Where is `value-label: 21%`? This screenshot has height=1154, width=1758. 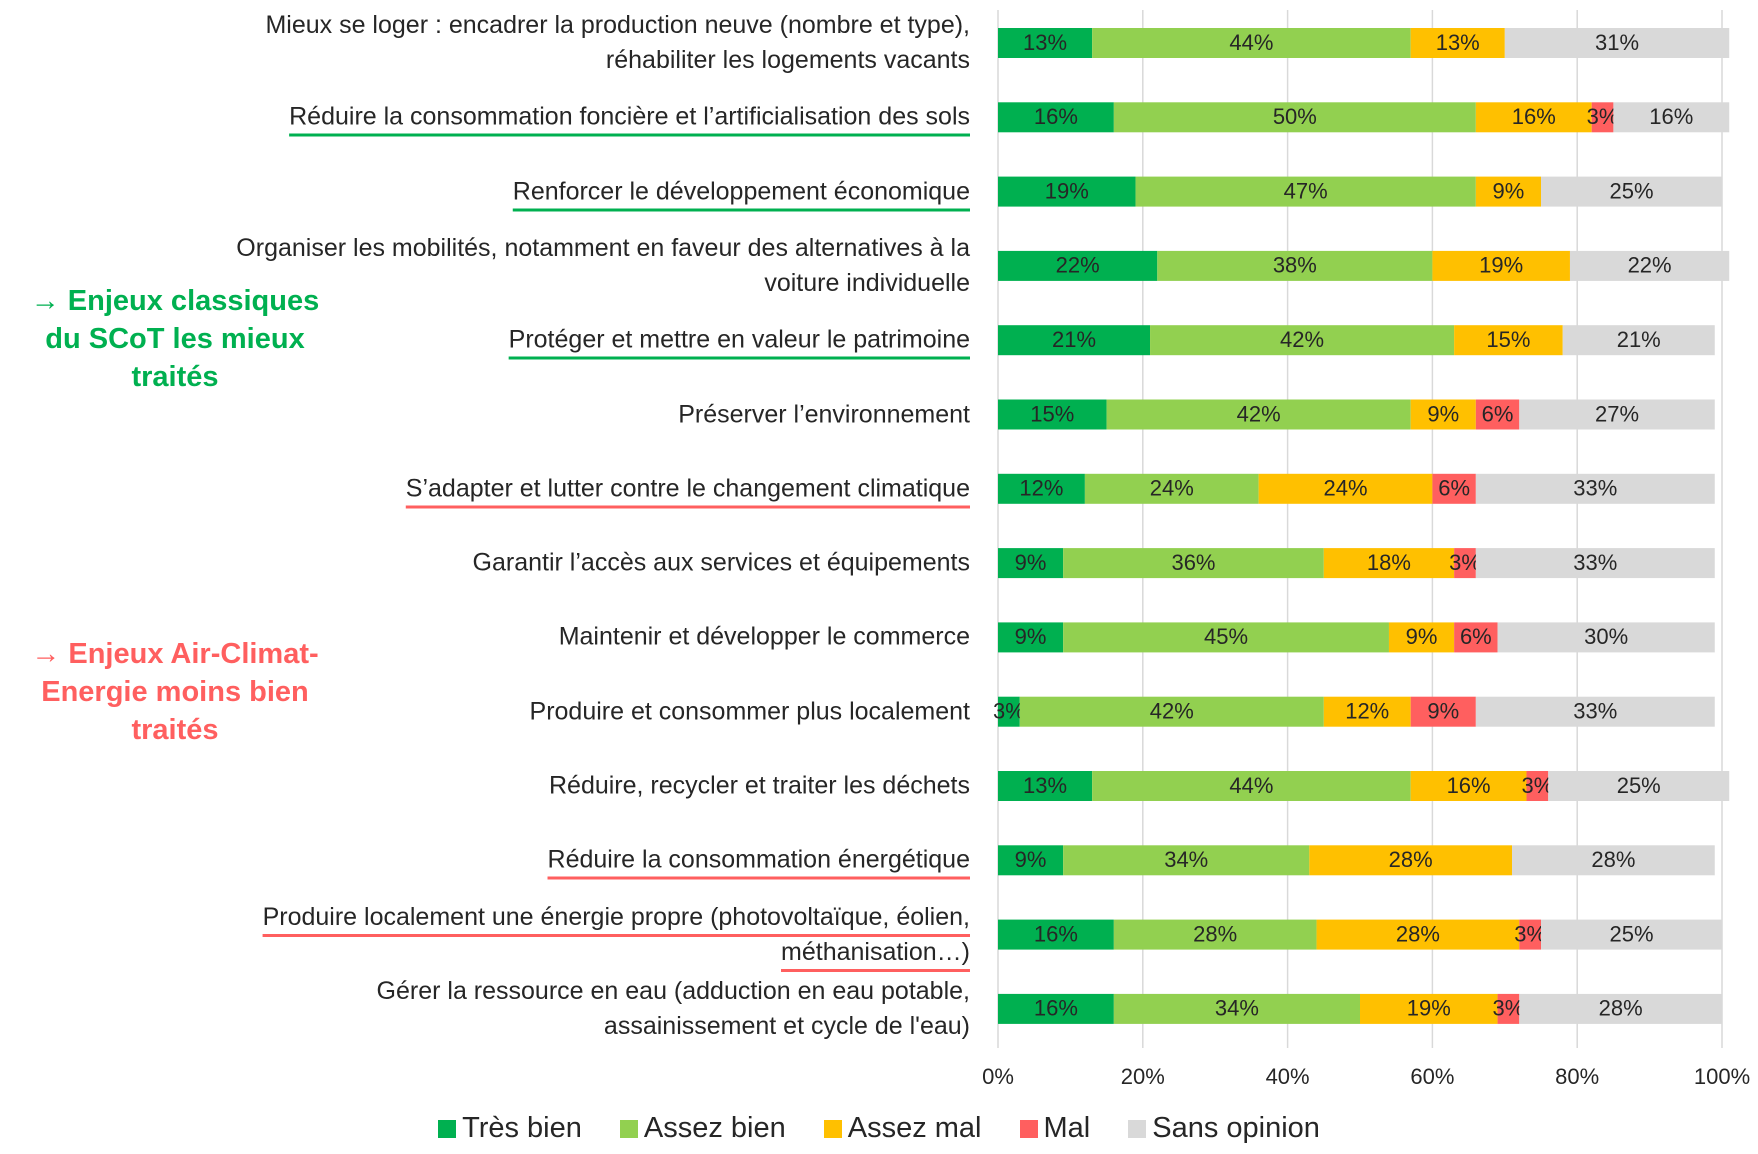
value-label: 21% is located at coordinates (1639, 339).